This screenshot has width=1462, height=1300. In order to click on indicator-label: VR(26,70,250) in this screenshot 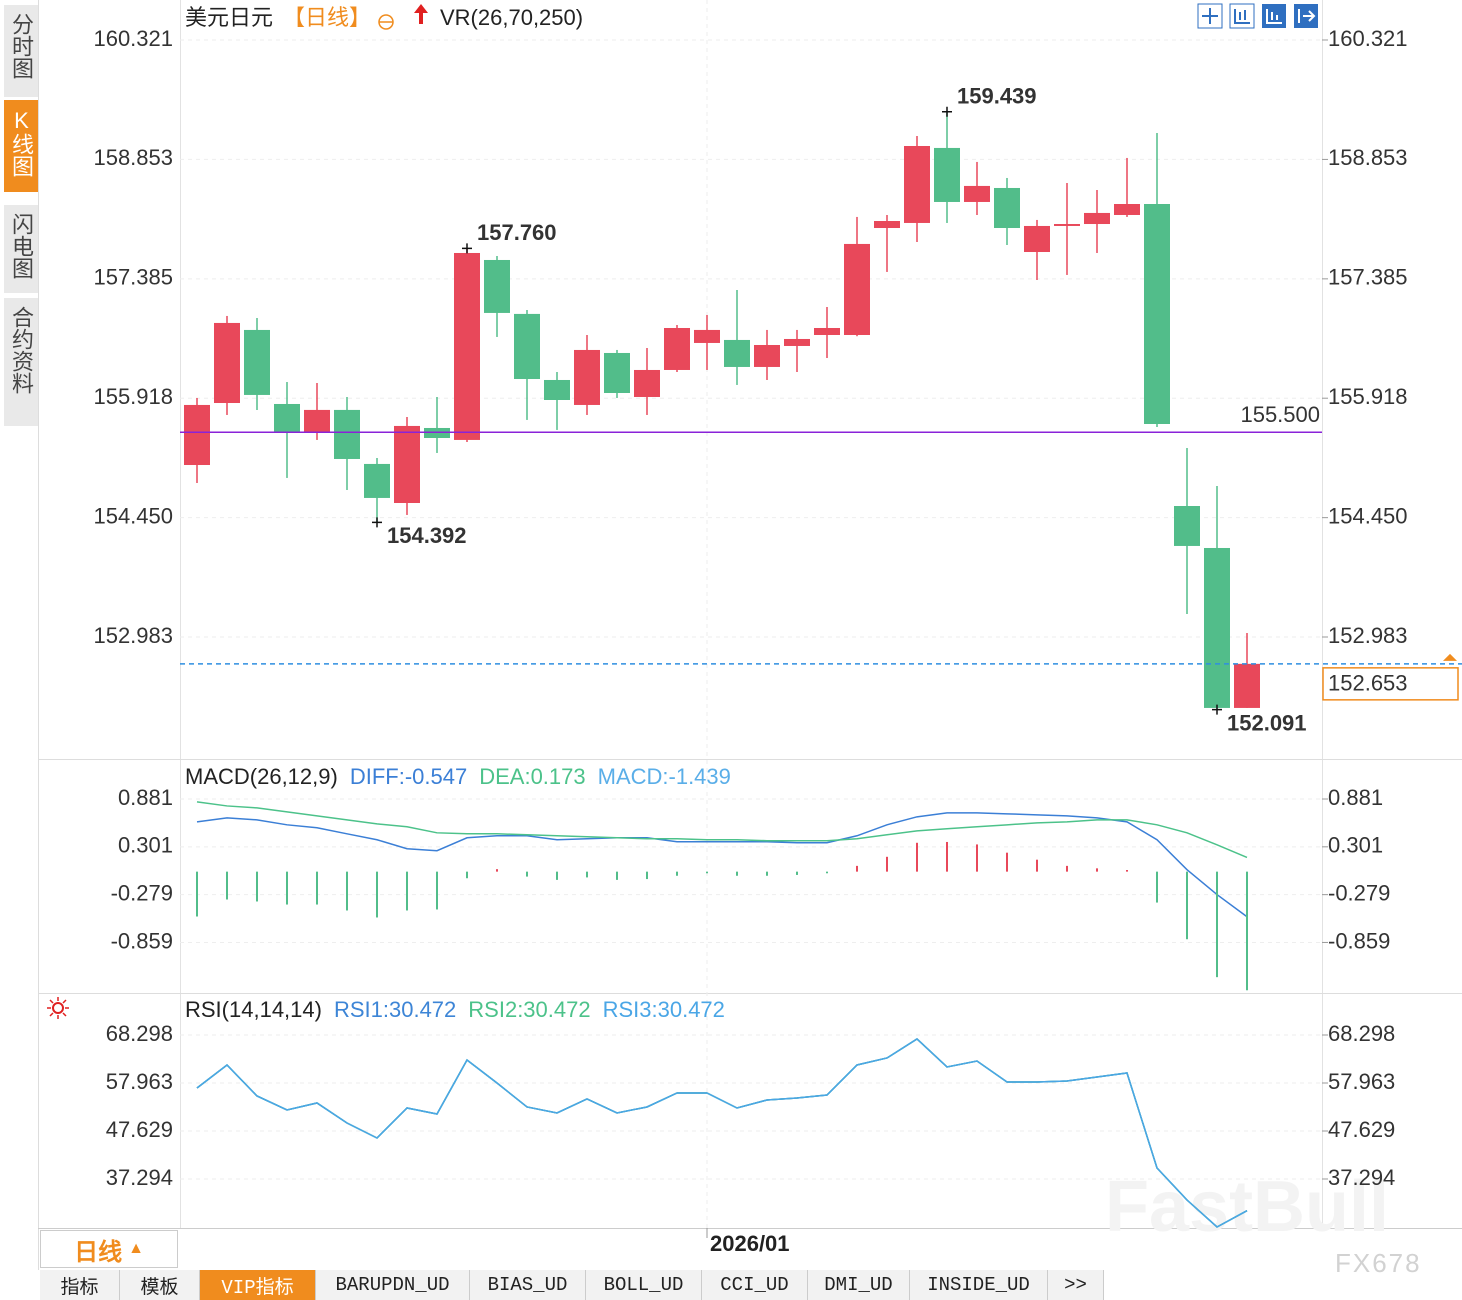, I will do `click(511, 17)`.